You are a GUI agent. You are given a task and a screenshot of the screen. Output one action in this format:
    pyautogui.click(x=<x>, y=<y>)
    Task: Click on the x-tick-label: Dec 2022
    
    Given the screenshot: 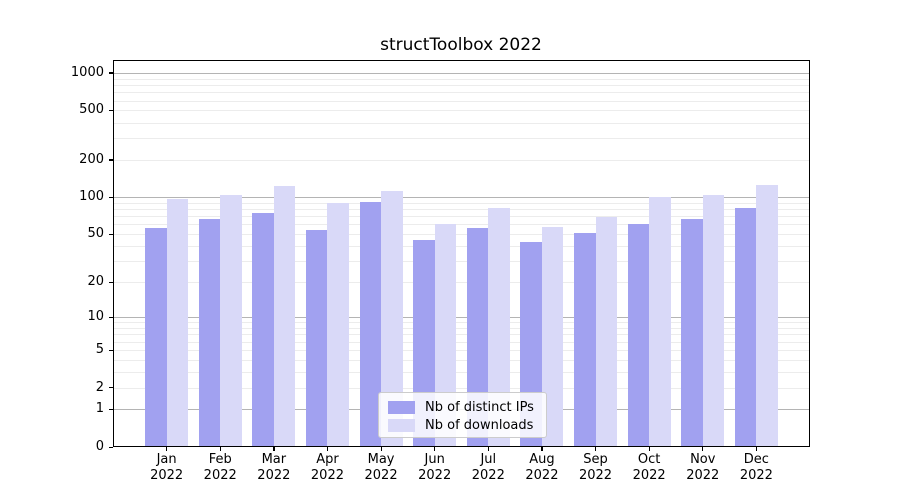 What is the action you would take?
    pyautogui.click(x=756, y=467)
    